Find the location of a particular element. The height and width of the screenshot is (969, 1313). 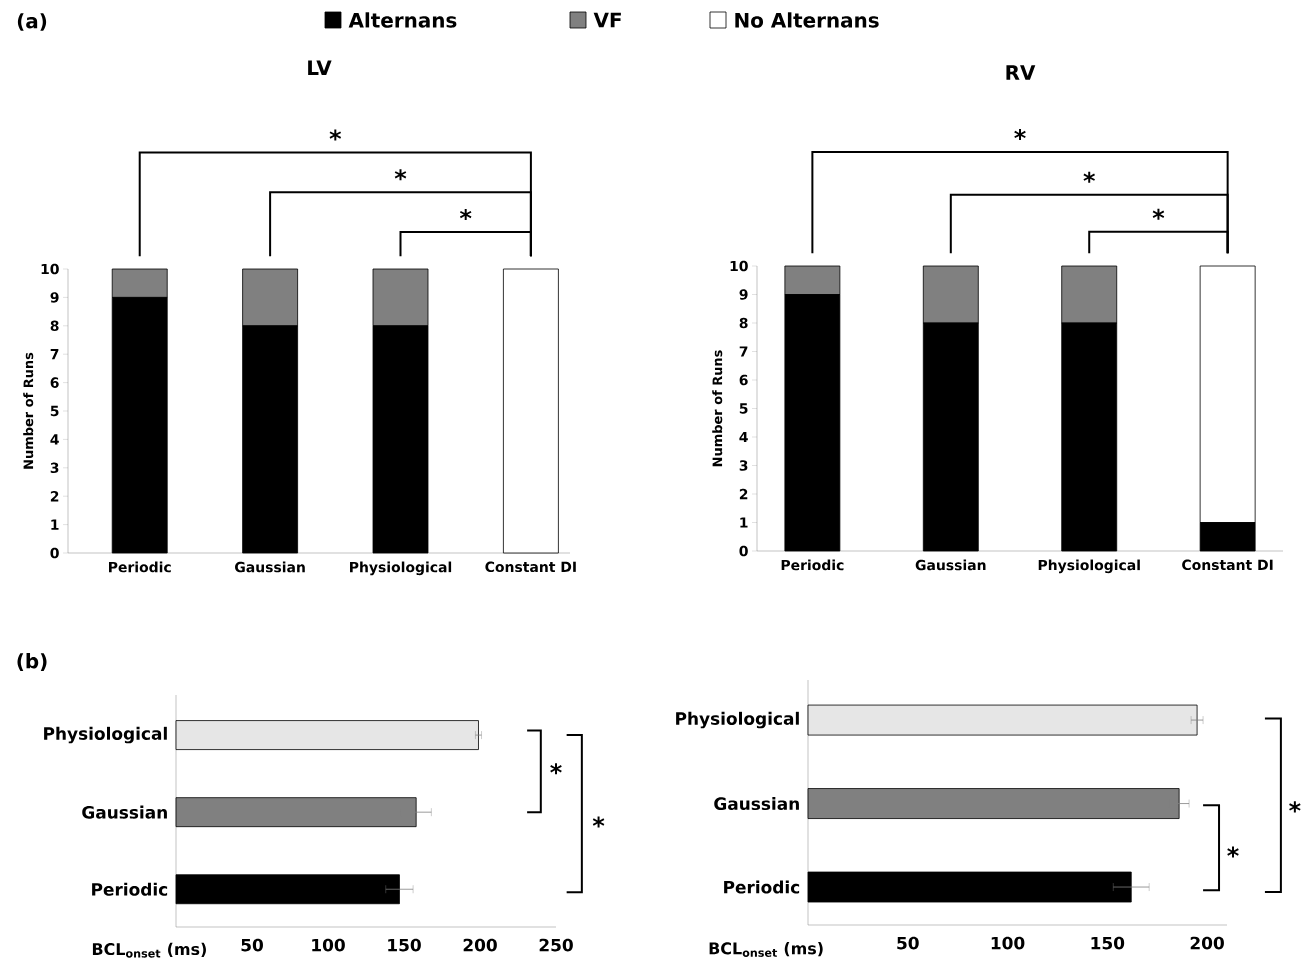

annotation: * is located at coordinates (556, 769).